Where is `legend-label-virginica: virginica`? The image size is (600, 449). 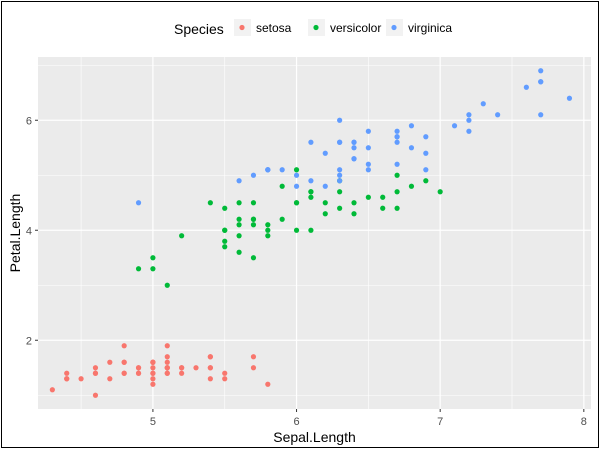 legend-label-virginica: virginica is located at coordinates (430, 28).